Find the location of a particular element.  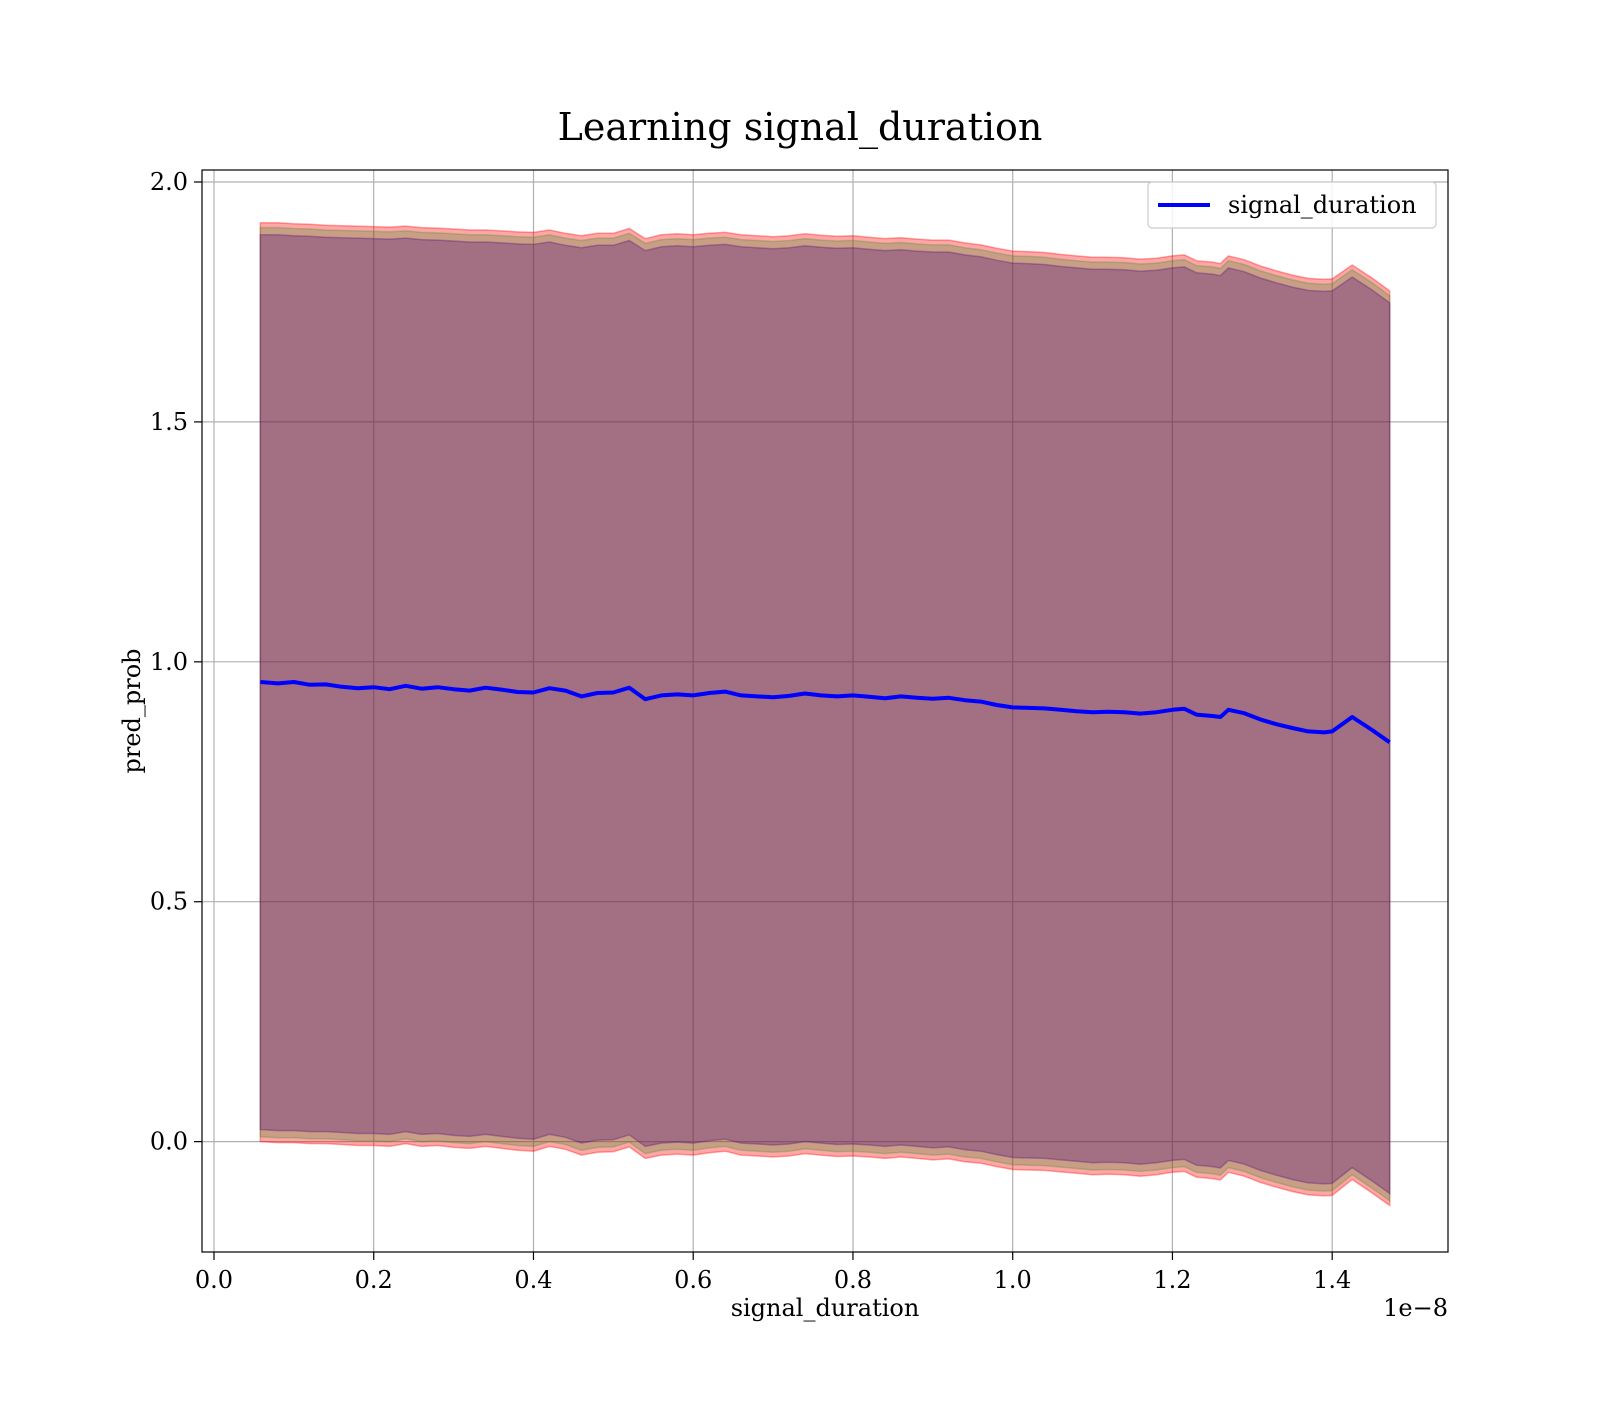

y-axis-label: pred_prob is located at coordinates (132, 710).